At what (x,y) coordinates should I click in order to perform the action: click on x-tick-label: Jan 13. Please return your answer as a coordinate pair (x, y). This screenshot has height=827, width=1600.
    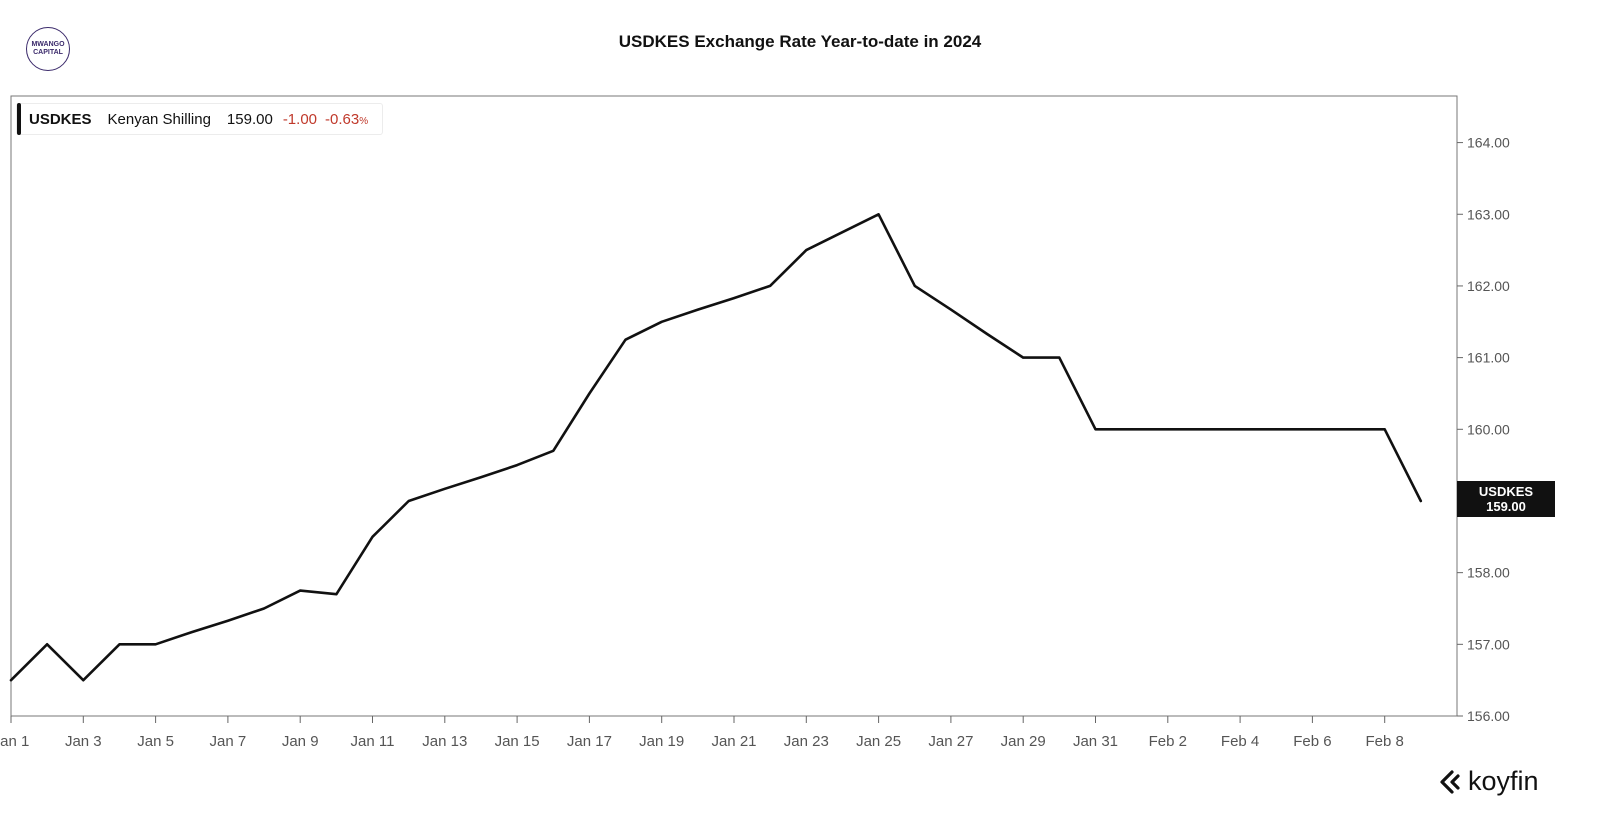
    Looking at the image, I should click on (444, 741).